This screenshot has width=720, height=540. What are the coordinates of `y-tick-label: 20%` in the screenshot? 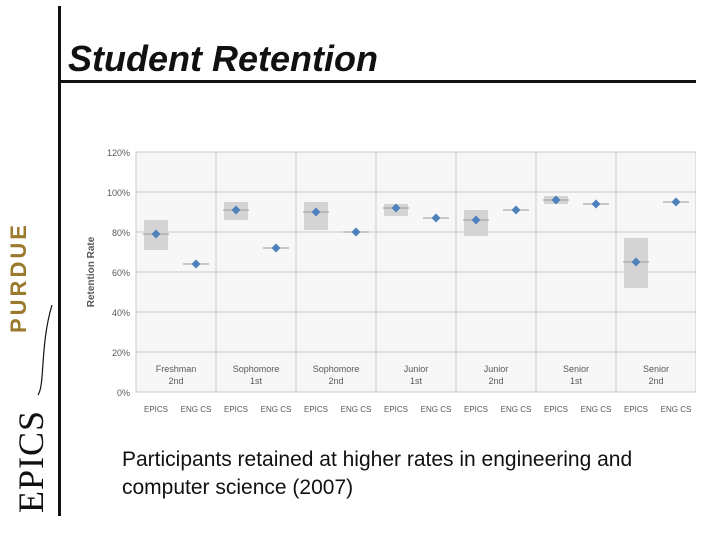 It's located at (121, 353).